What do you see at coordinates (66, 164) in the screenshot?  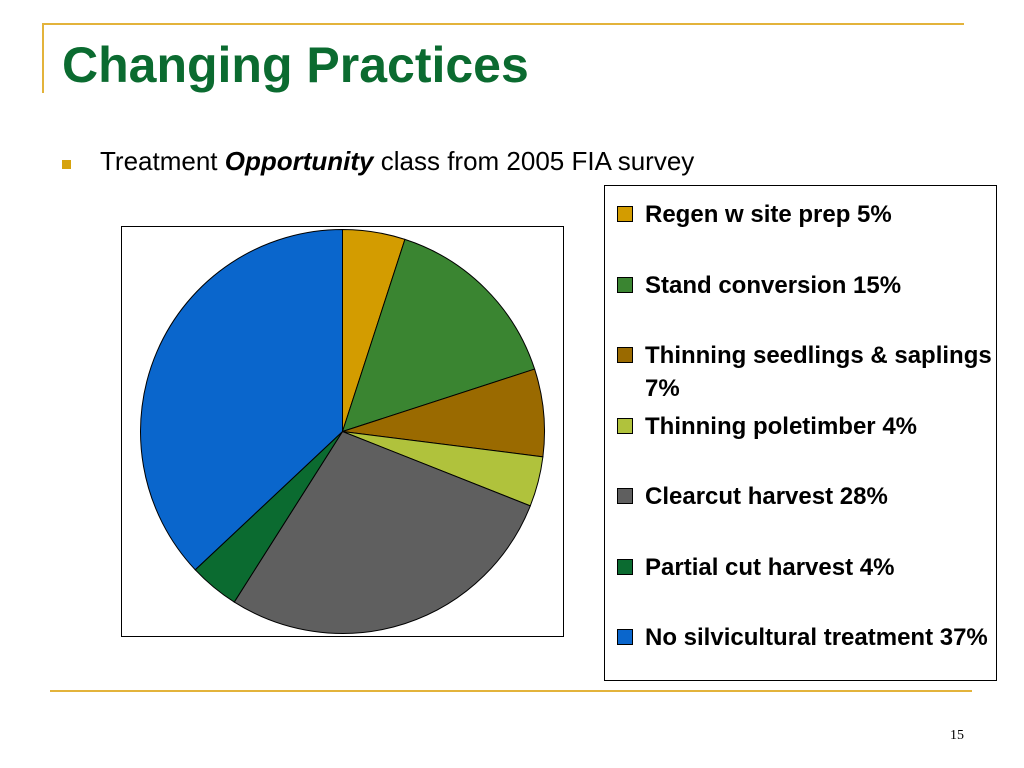 I see `square-bullet-icon` at bounding box center [66, 164].